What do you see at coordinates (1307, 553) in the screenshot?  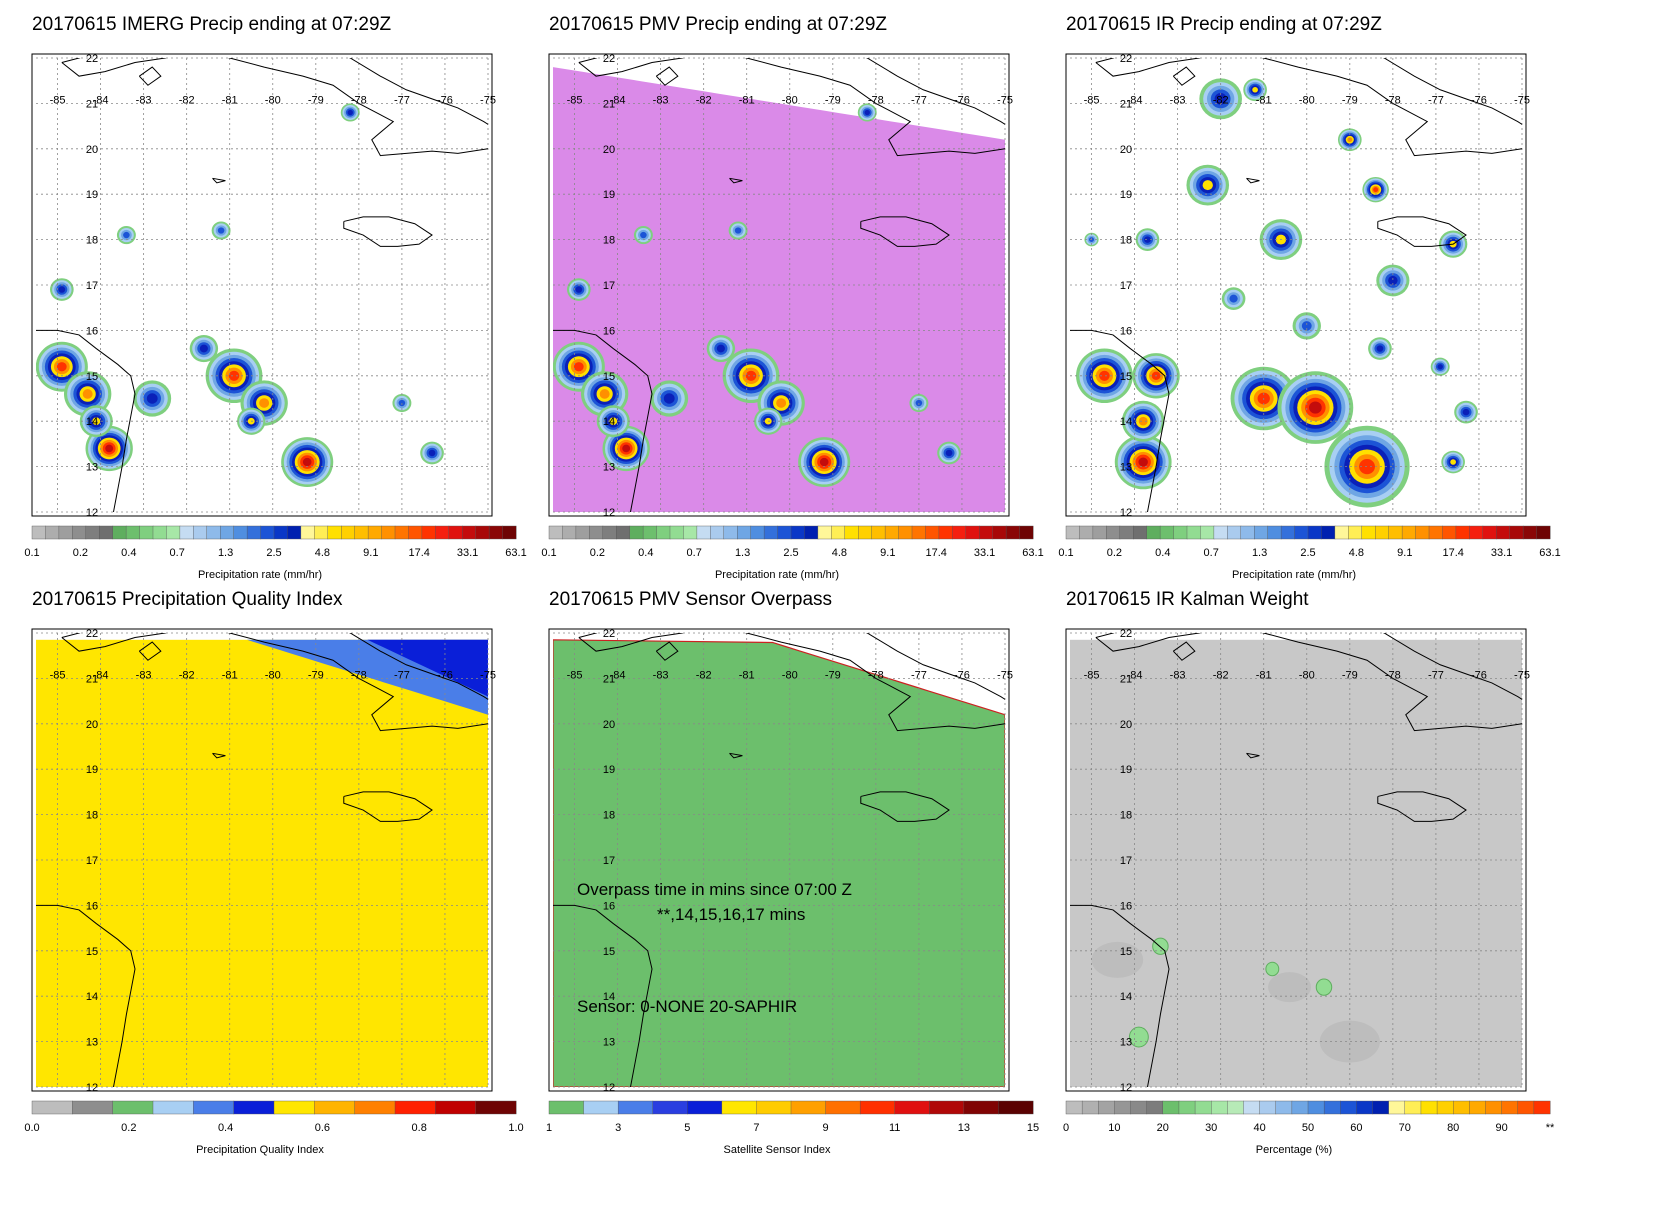 I see `colorbar-tick-label: 2.5` at bounding box center [1307, 553].